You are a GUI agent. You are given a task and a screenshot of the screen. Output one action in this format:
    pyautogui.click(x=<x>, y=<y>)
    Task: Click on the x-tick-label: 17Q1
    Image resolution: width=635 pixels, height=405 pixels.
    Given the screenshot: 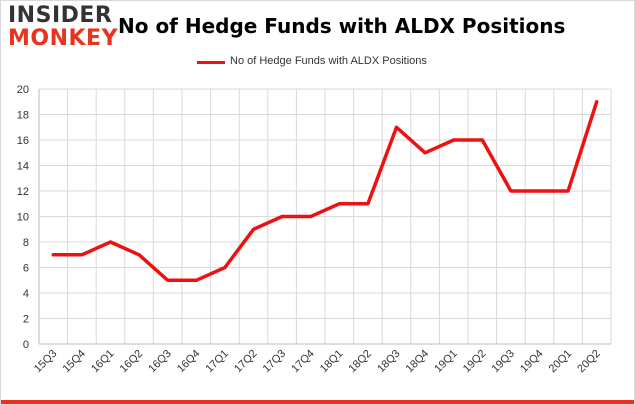 What is the action you would take?
    pyautogui.click(x=217, y=362)
    